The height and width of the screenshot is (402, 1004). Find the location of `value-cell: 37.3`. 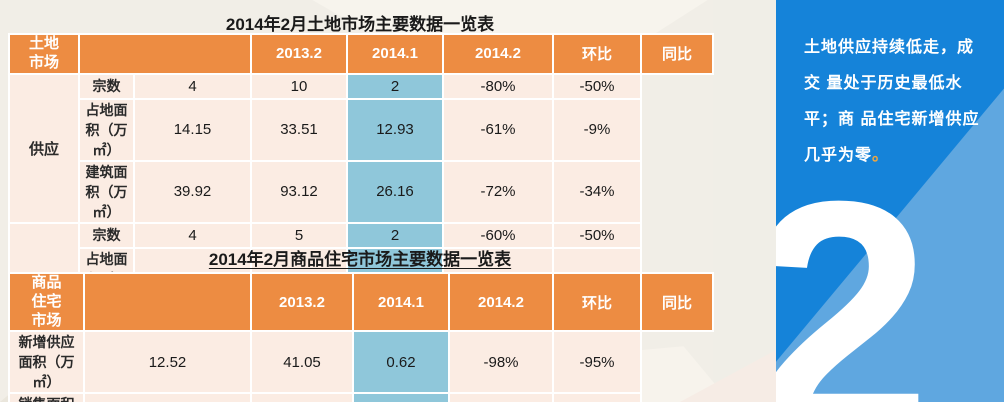

value-cell: 37.3 is located at coordinates (302, 397).